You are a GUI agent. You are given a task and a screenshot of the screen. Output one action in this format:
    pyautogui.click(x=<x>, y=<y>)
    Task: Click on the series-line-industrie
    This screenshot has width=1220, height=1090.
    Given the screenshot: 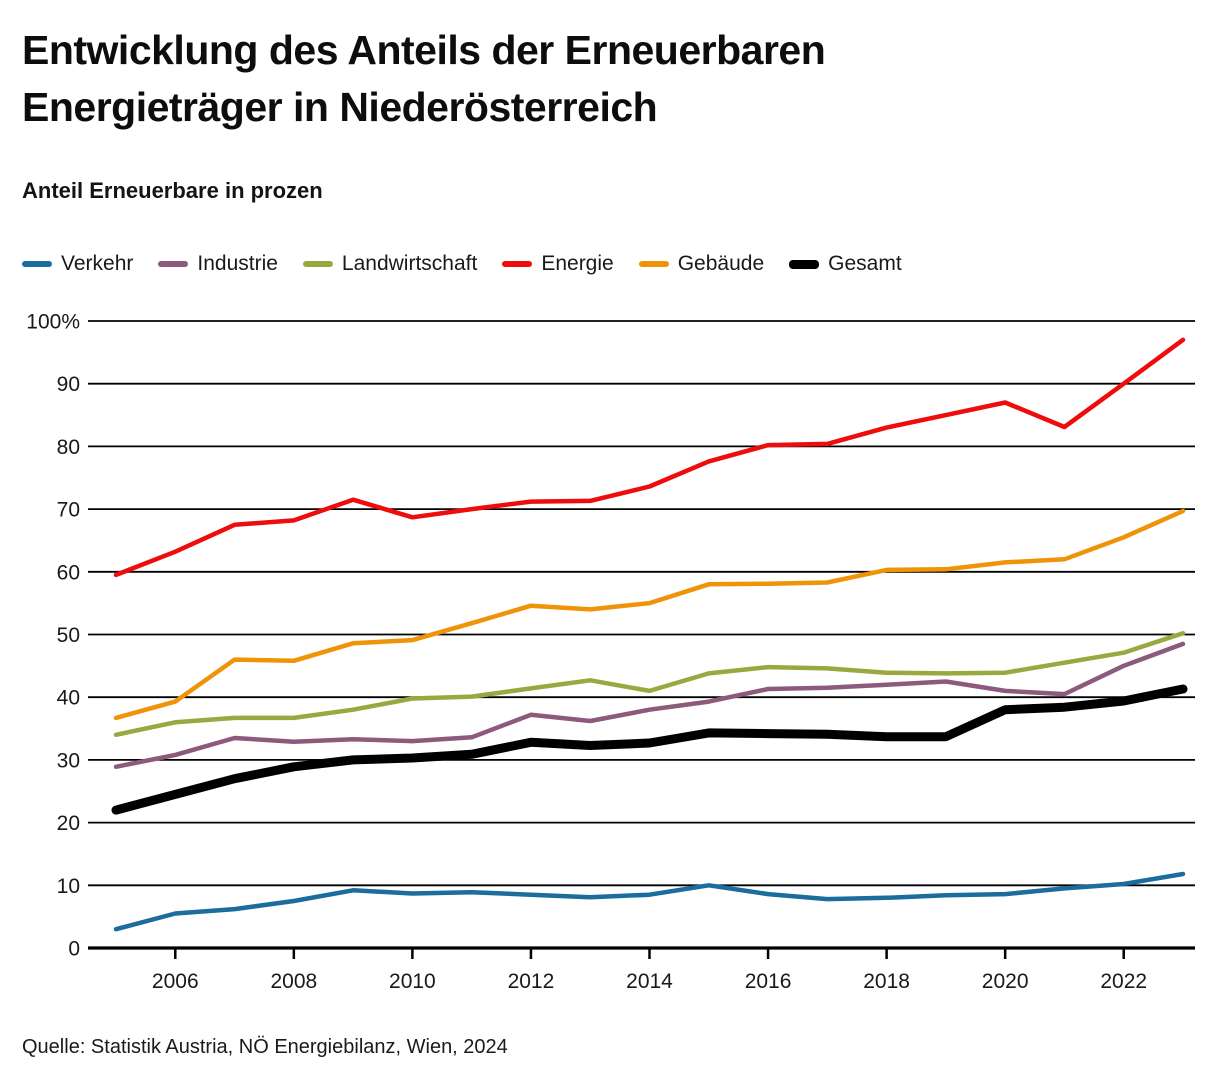 What is the action you would take?
    pyautogui.click(x=649, y=705)
    